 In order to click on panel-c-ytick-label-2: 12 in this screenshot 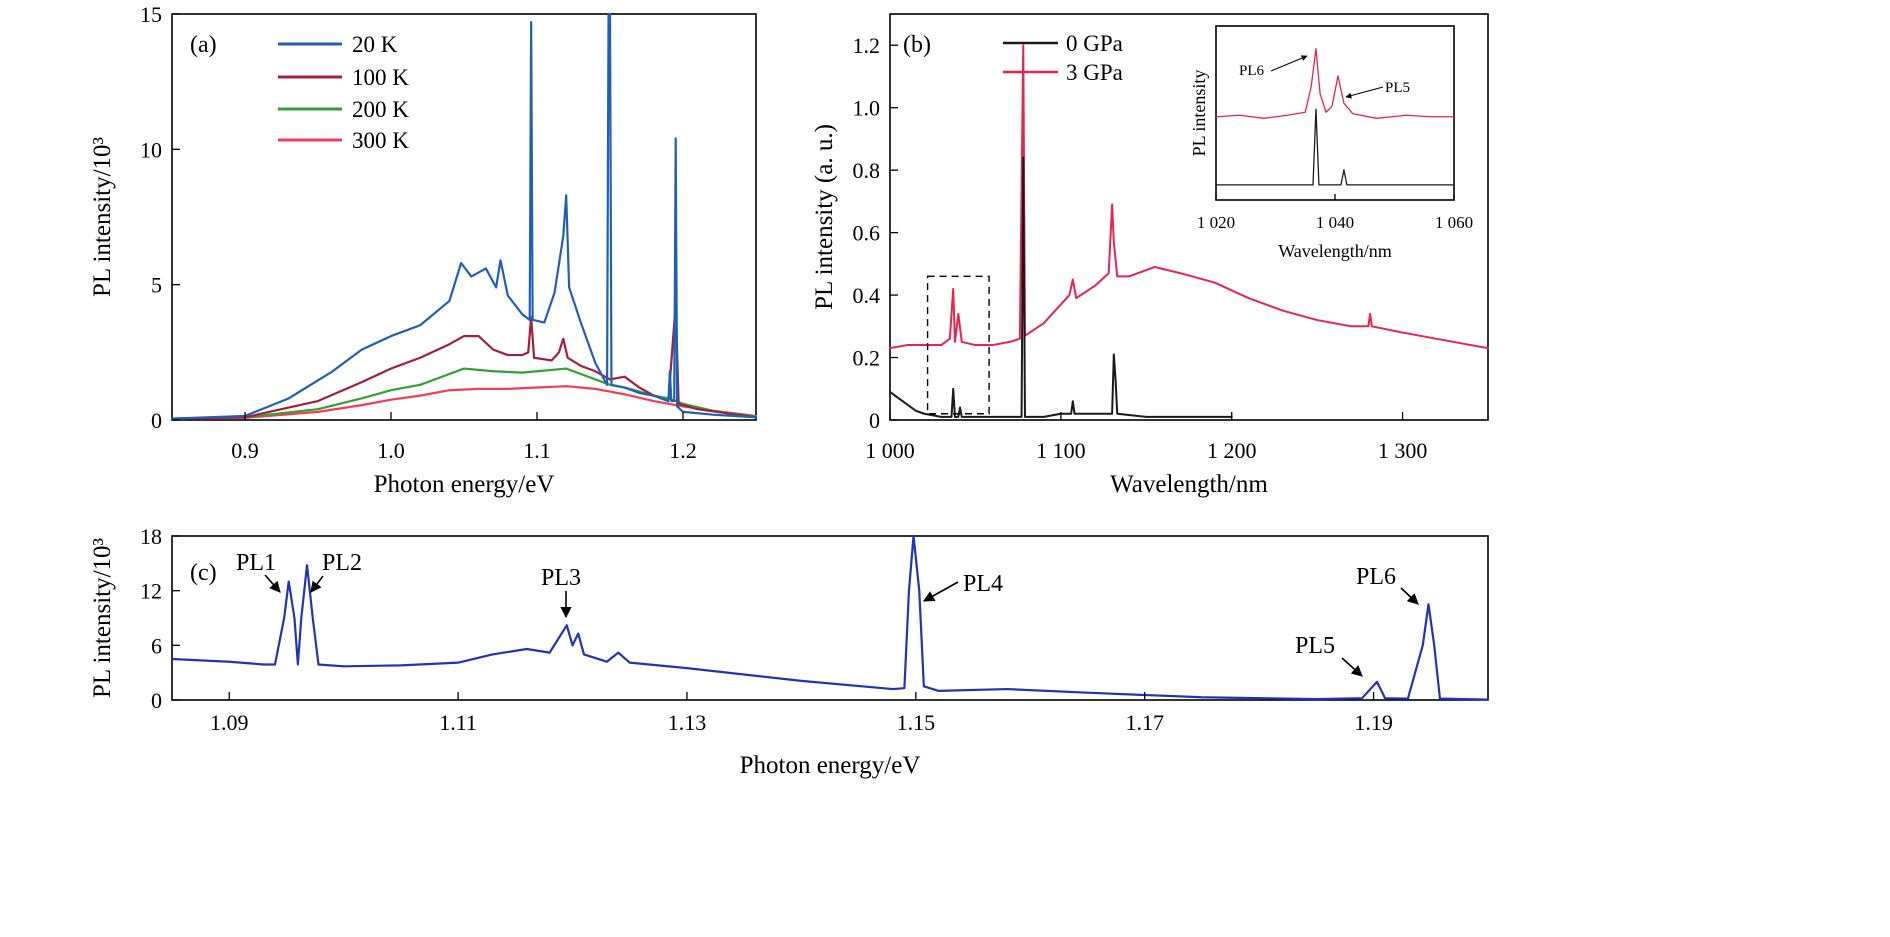, I will do `click(151, 591)`.